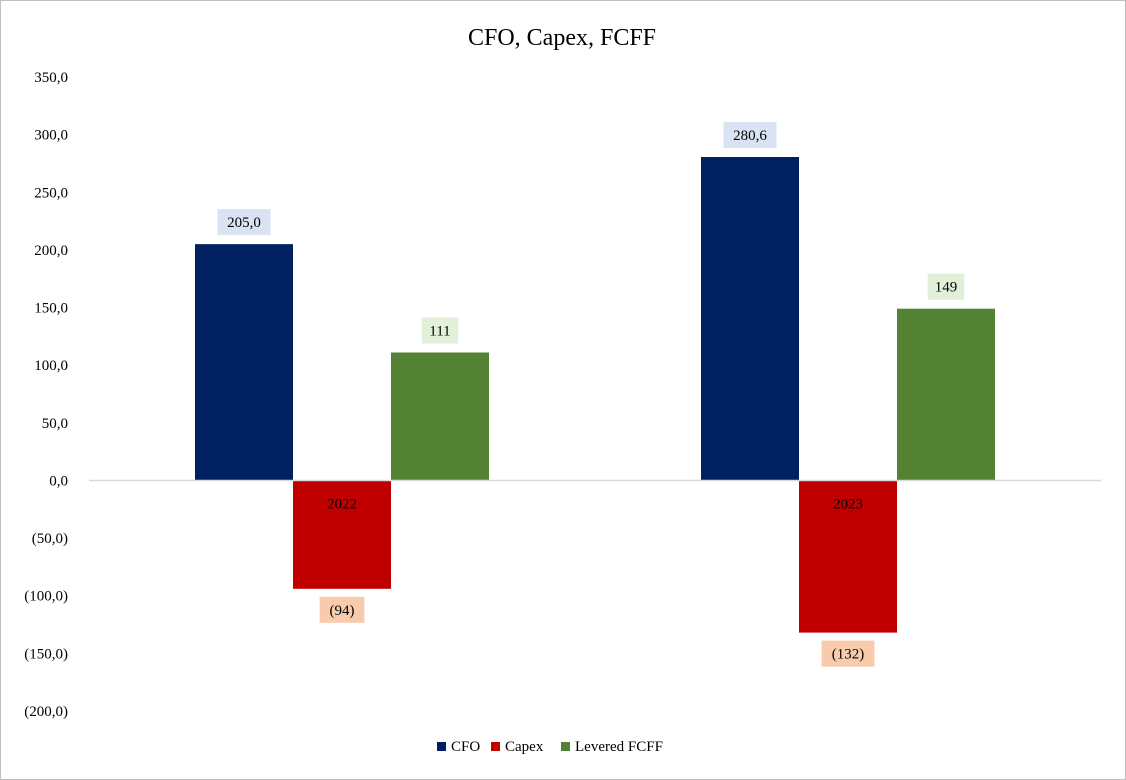 The image size is (1126, 780). I want to click on x-category-label: 2022, so click(342, 504).